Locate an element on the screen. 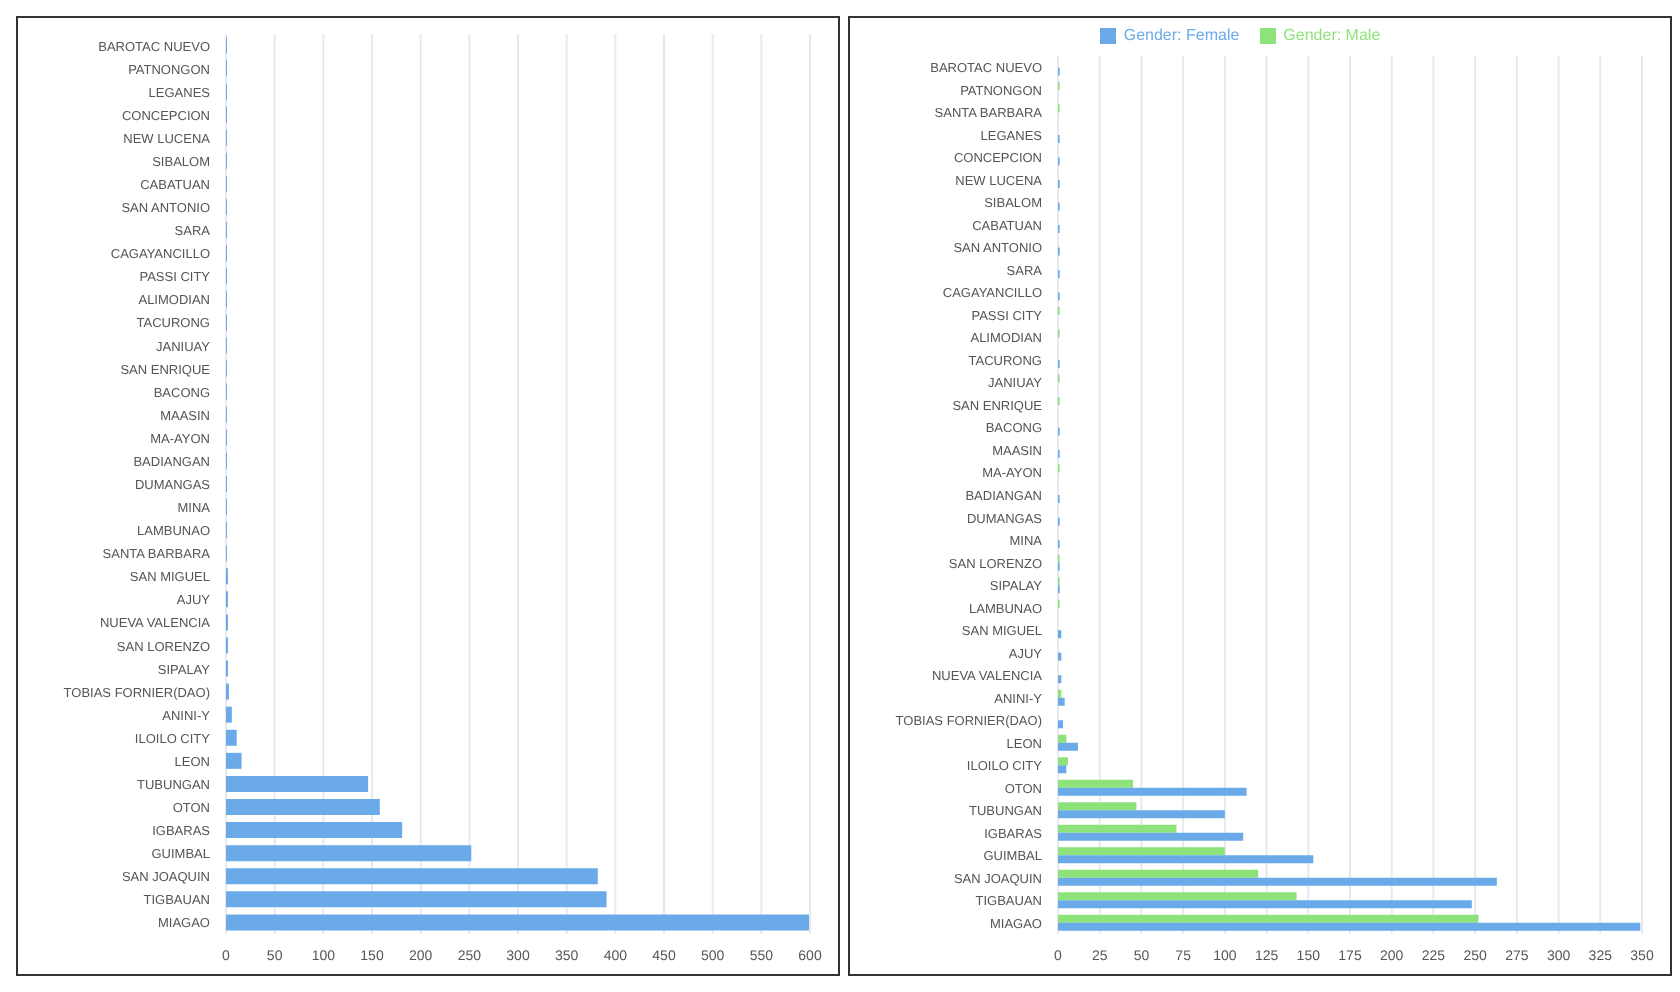 Image resolution: width=1680 pixels, height=992 pixels. legend-label: Gender: Male is located at coordinates (1332, 35).